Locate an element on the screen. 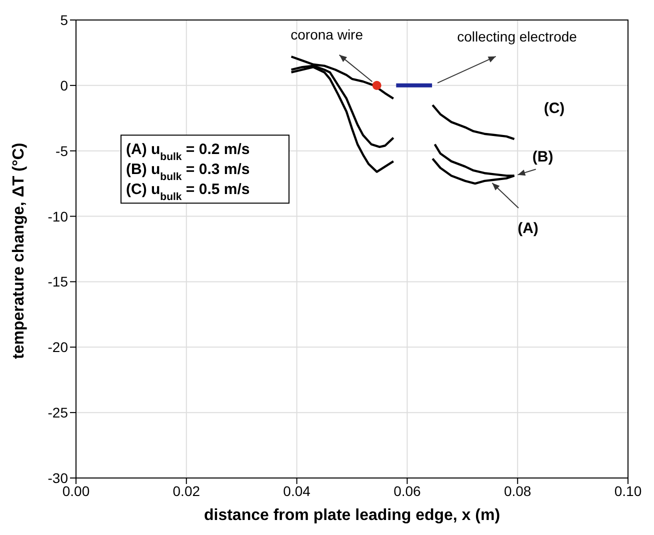  y-tick-label: -5 is located at coordinates (62, 150).